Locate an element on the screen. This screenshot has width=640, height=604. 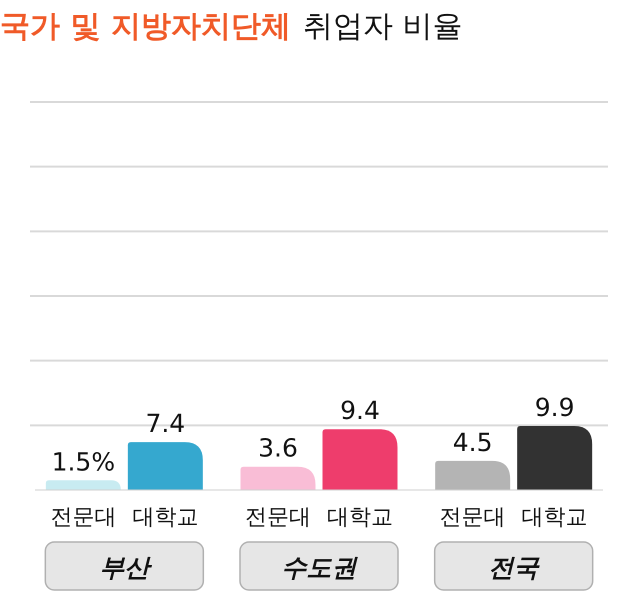
data-label: 1.5% is located at coordinates (84, 461).